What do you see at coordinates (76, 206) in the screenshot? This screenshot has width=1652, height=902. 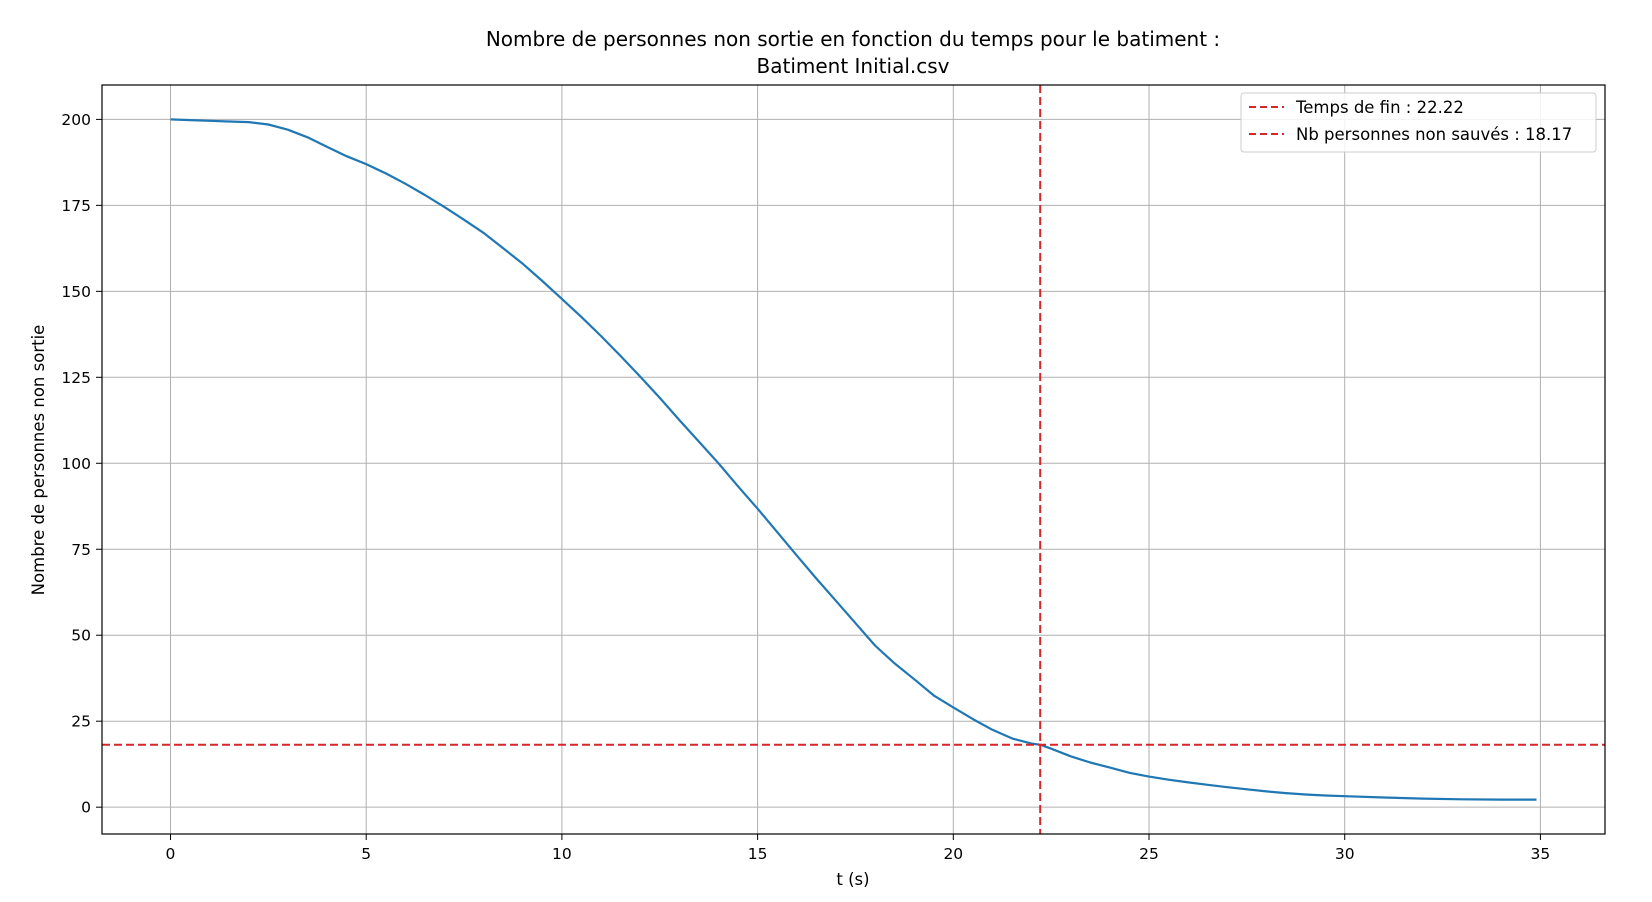 I see `y-tick-label: 175` at bounding box center [76, 206].